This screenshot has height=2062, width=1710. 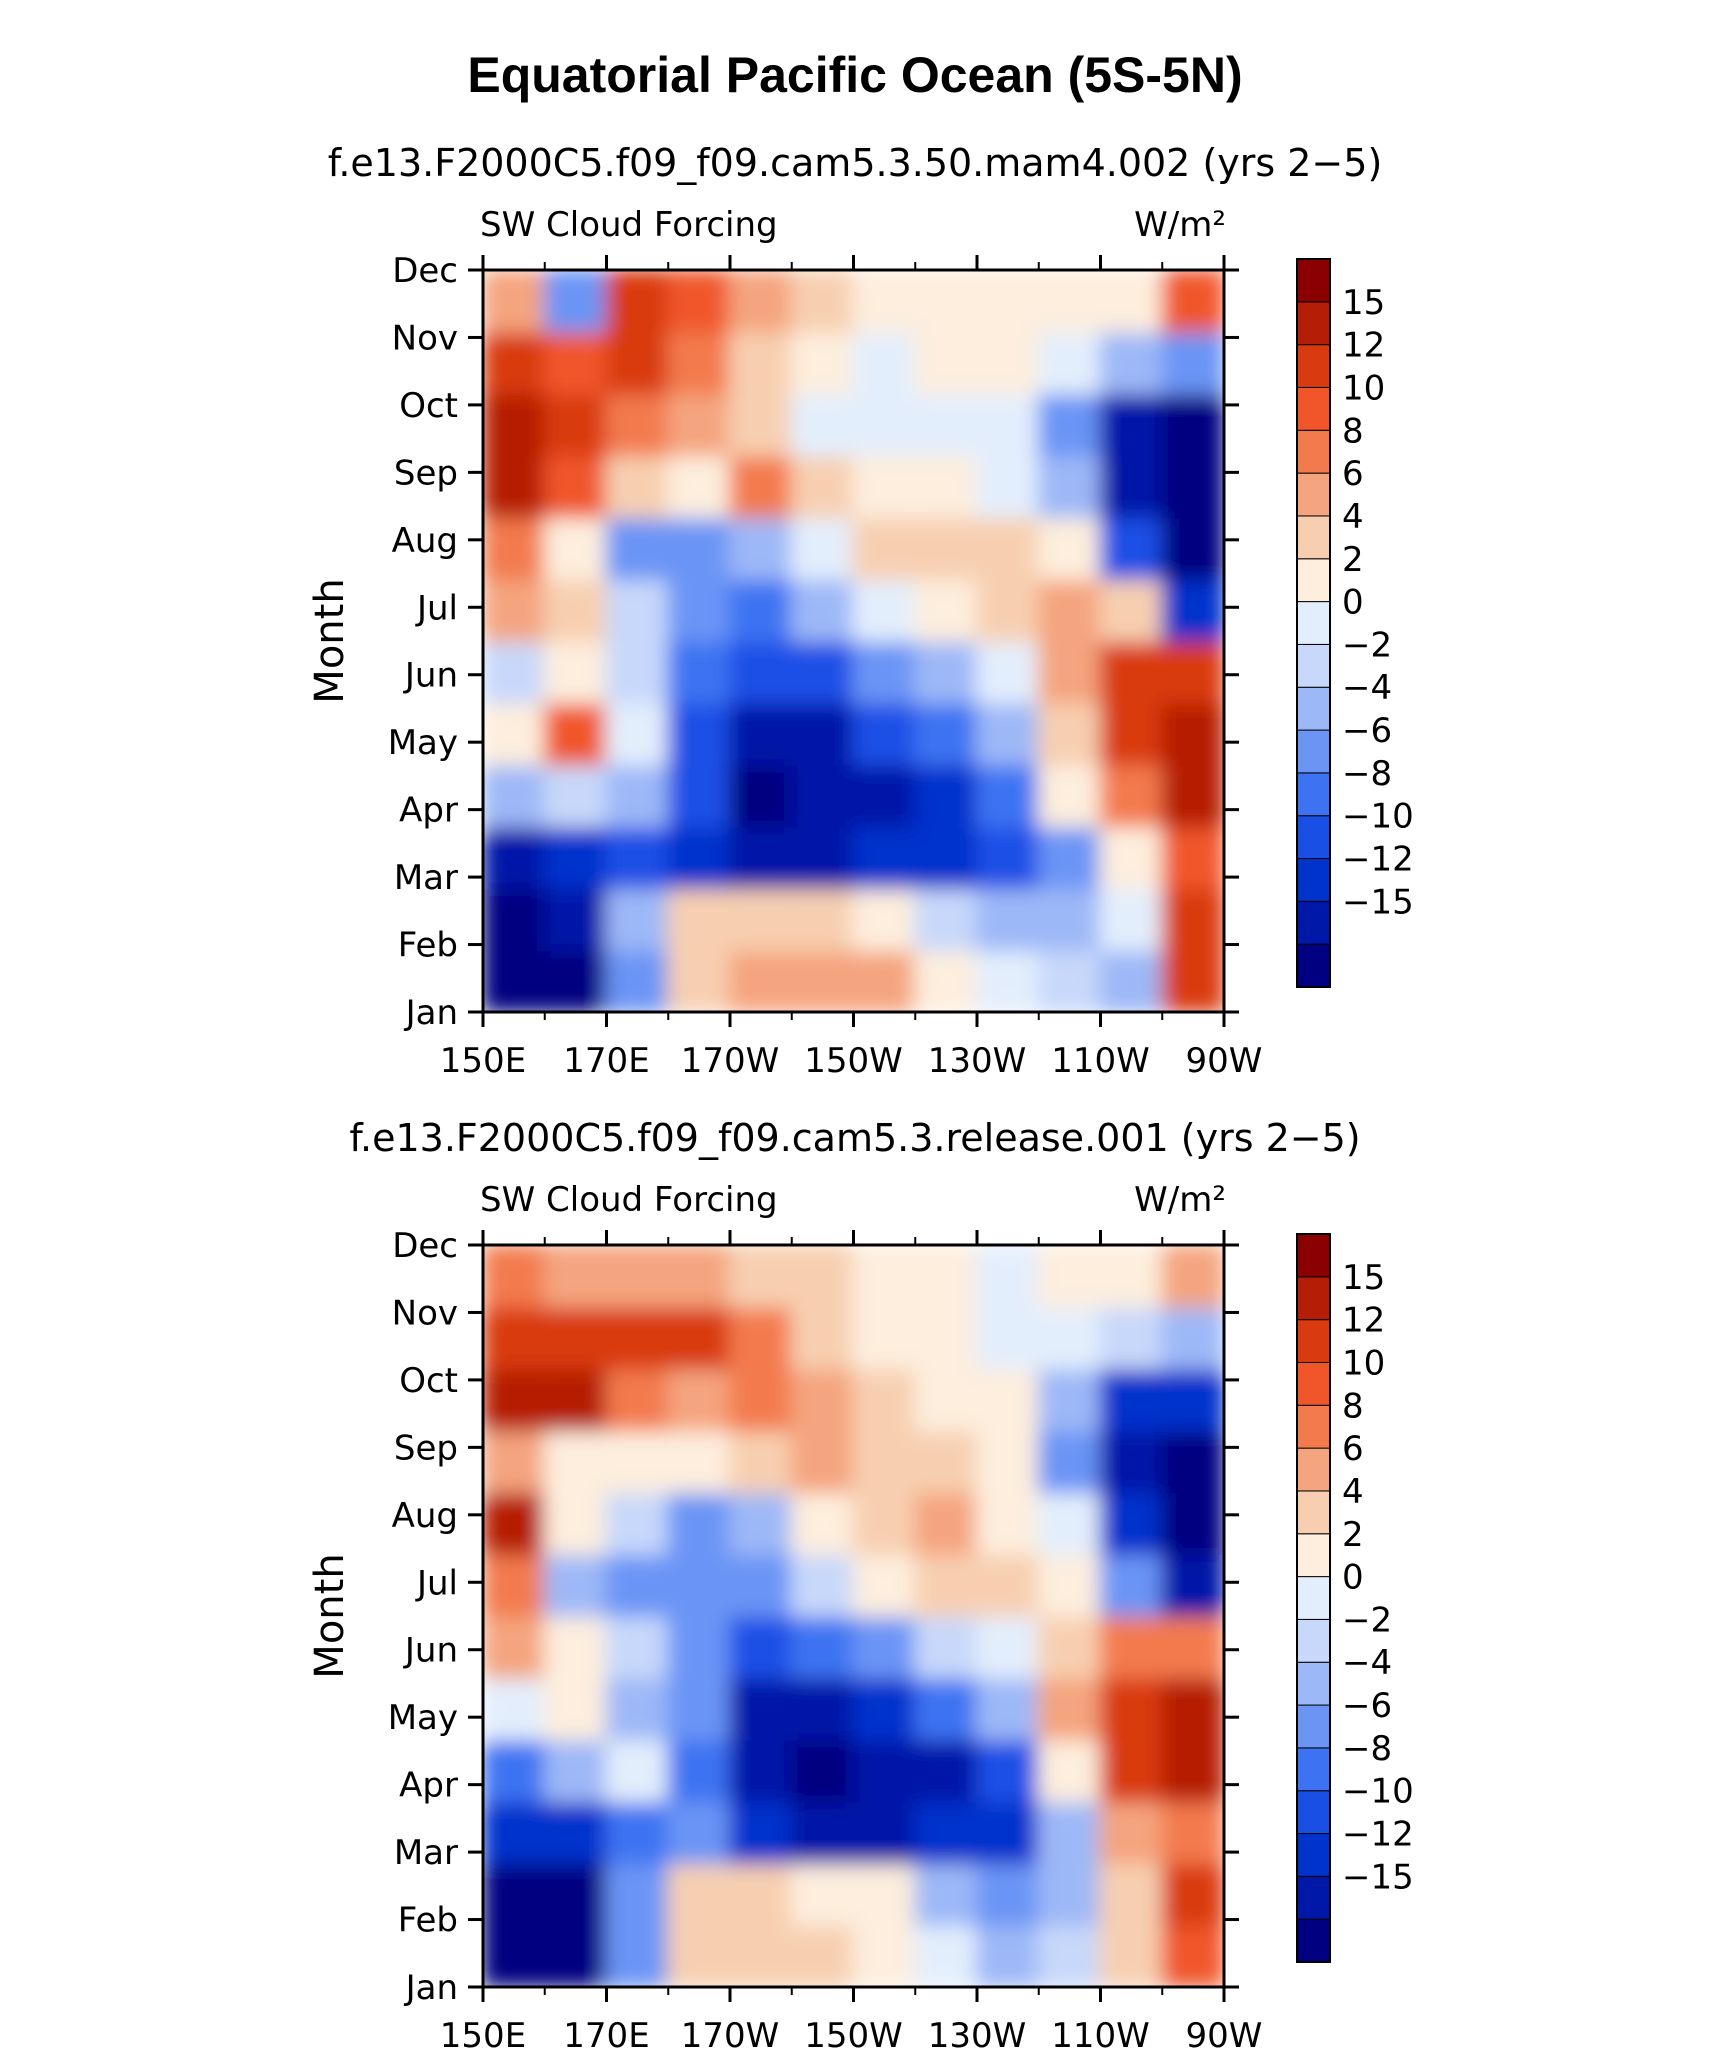 I want to click on y-tick-label: Sep, so click(x=426, y=473).